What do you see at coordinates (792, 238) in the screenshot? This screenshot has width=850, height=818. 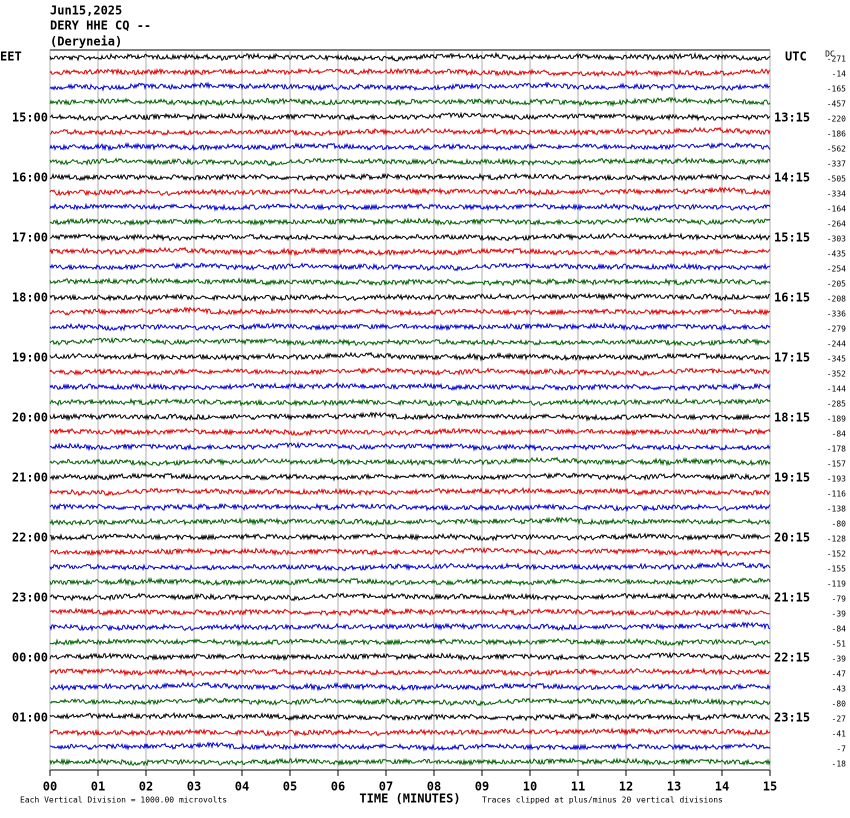 I see `utc-label: 15:15` at bounding box center [792, 238].